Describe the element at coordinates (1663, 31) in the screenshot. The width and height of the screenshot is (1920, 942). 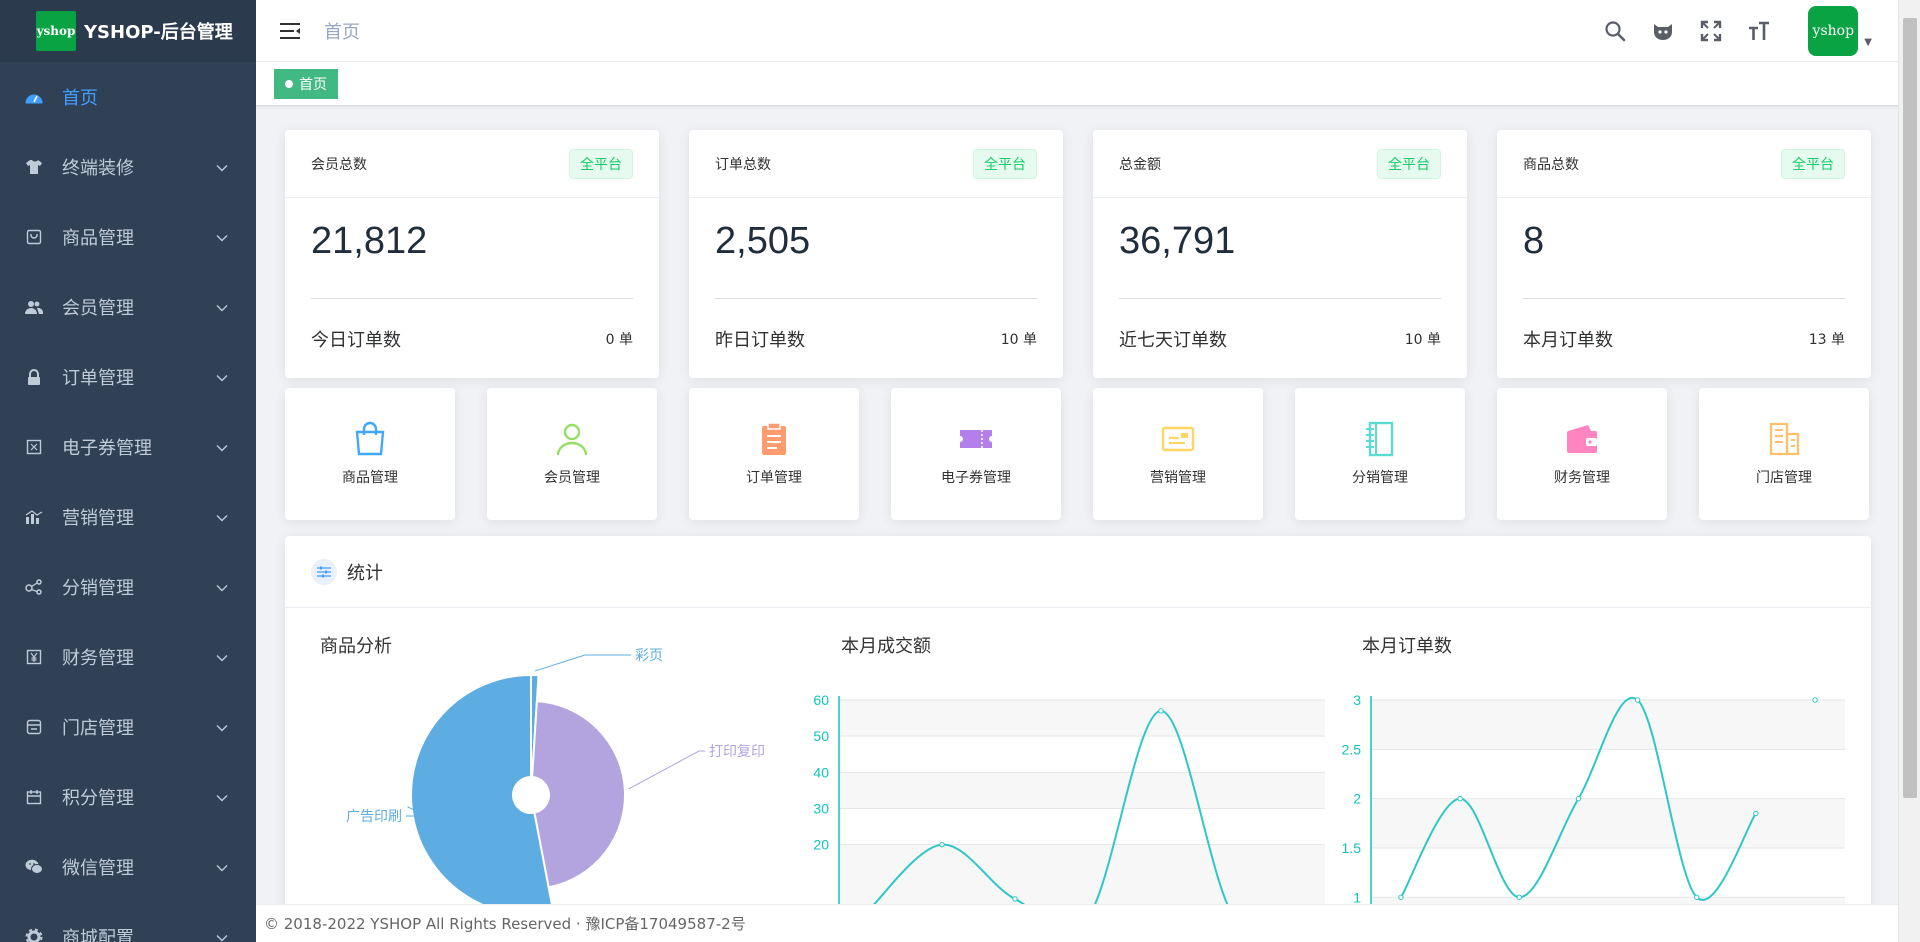
I see `github-icon` at that location.